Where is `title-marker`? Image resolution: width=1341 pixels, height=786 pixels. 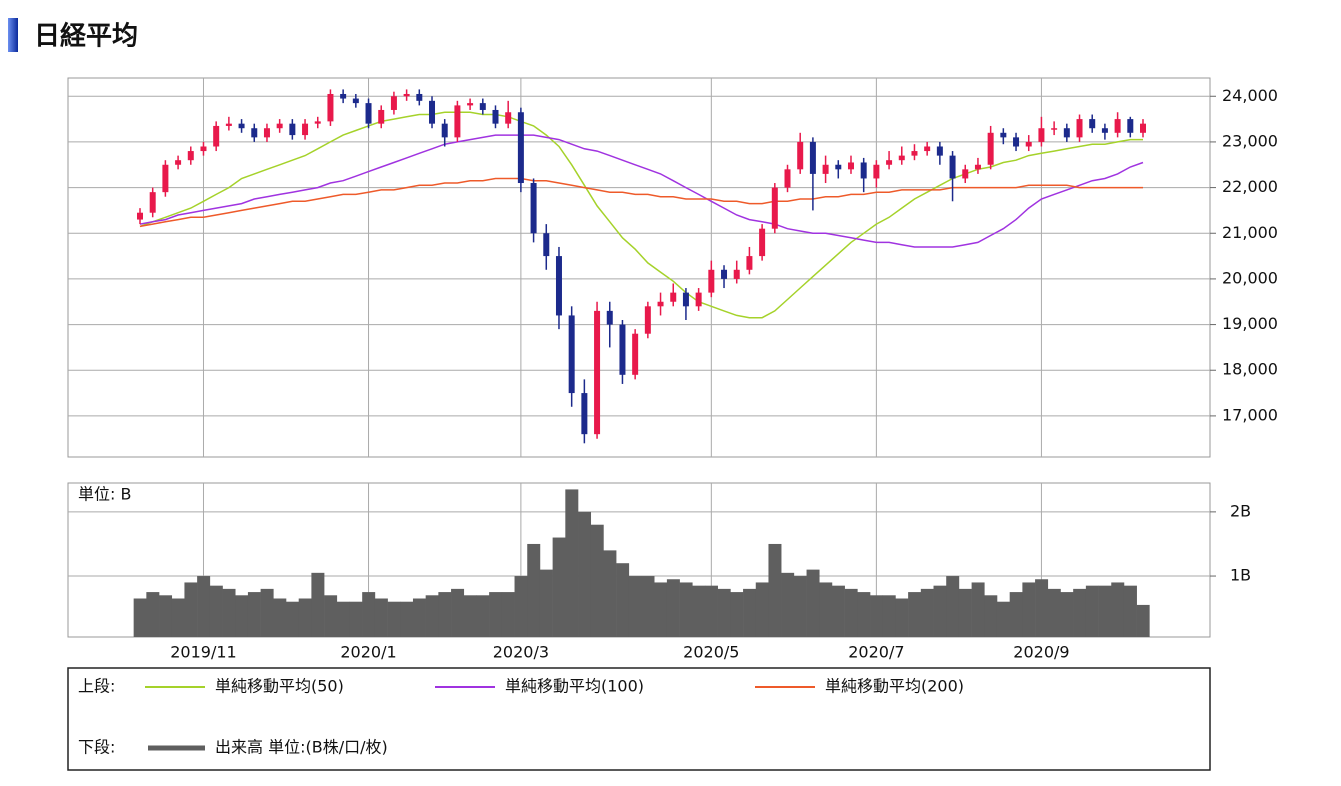
title-marker is located at coordinates (13, 35).